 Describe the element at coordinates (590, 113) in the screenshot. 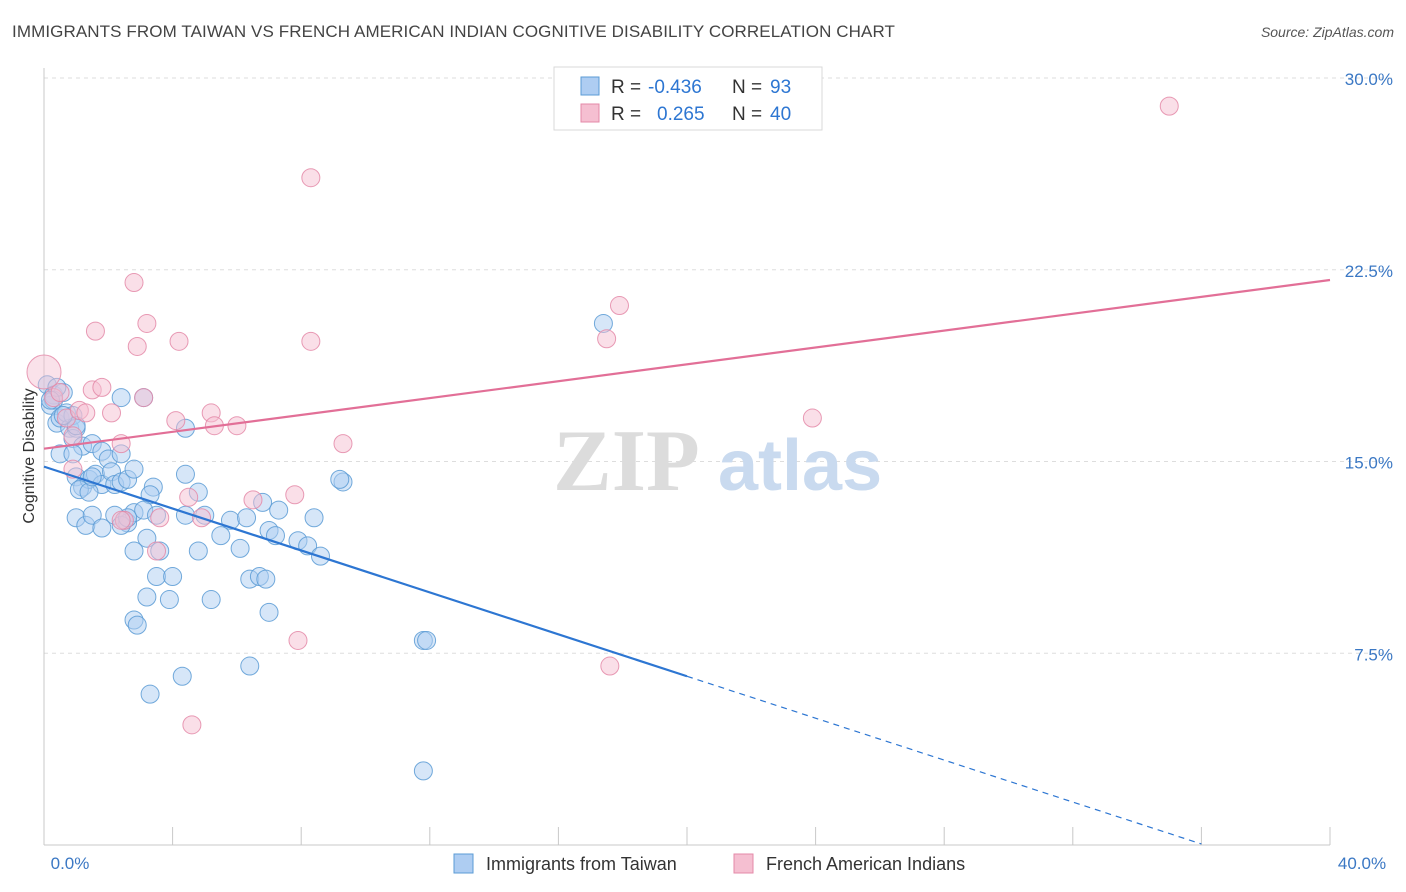

I see `legend-swatch-french` at that location.